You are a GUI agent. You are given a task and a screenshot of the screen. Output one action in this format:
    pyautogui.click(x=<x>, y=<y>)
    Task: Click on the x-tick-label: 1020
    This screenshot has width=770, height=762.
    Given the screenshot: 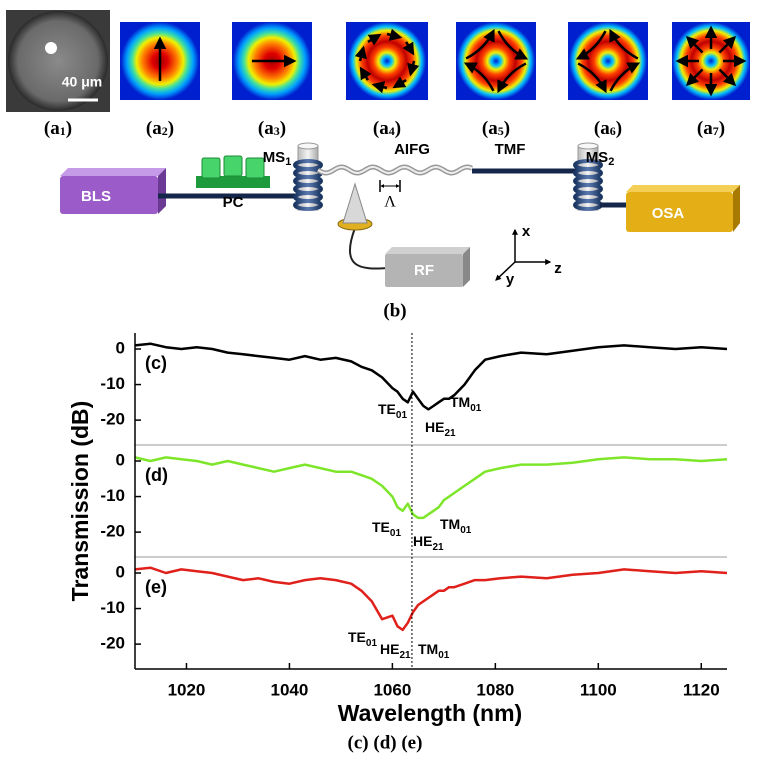 What is the action you would take?
    pyautogui.click(x=187, y=689)
    